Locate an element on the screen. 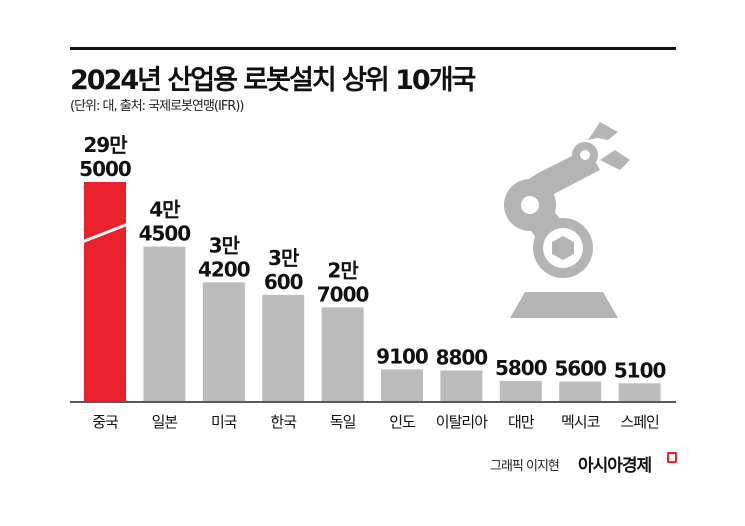 This screenshot has width=745, height=526. data-label: 7000 is located at coordinates (343, 294).